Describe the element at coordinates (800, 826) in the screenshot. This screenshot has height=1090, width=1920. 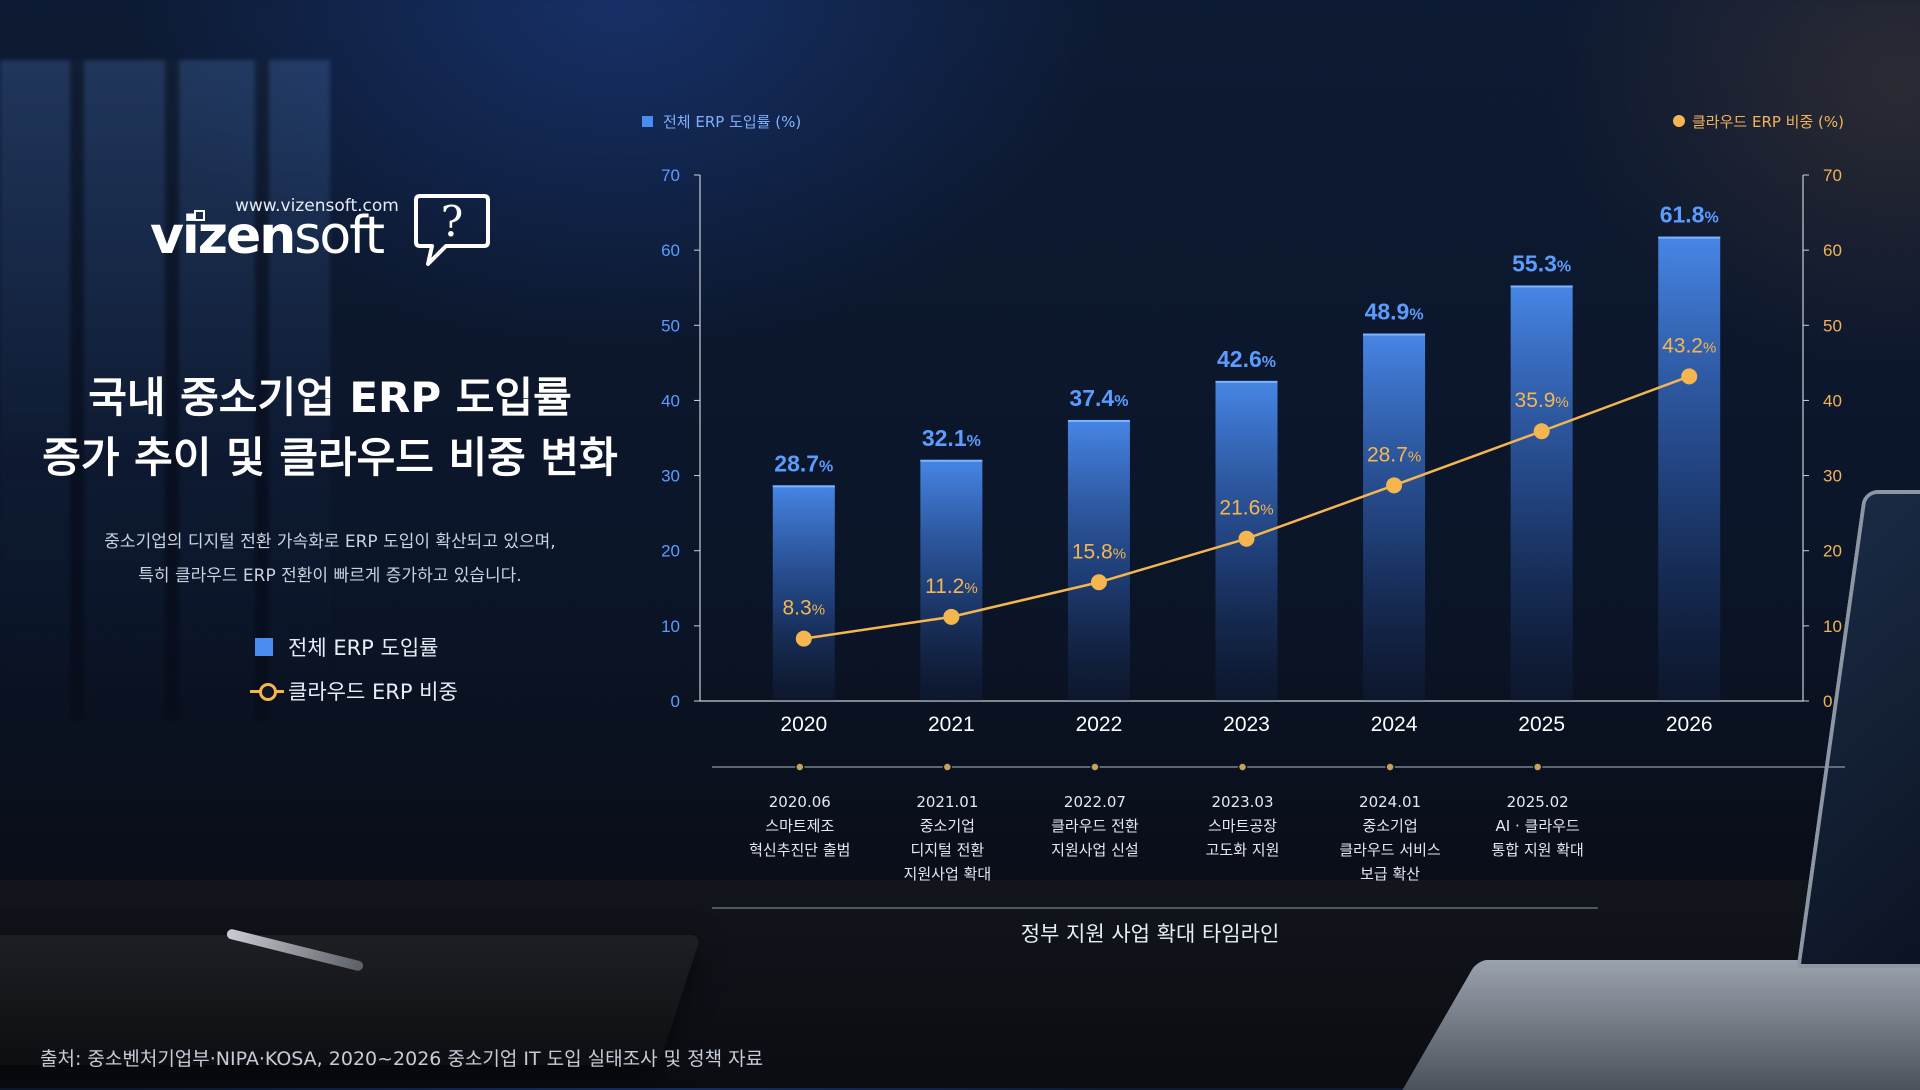
I see `timeline-event-text: 스마트제조` at that location.